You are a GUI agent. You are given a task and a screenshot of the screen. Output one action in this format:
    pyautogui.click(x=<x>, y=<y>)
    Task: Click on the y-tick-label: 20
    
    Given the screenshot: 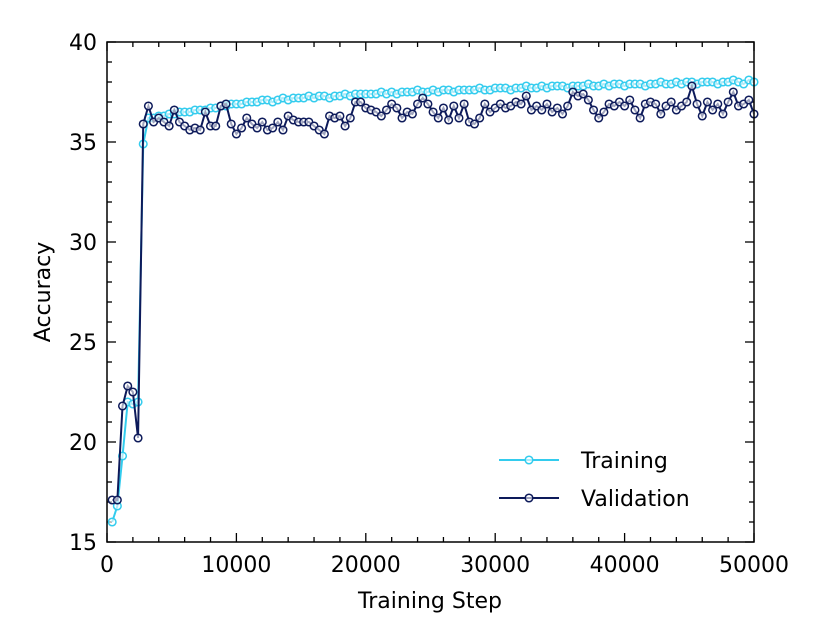 What is the action you would take?
    pyautogui.click(x=83, y=443)
    